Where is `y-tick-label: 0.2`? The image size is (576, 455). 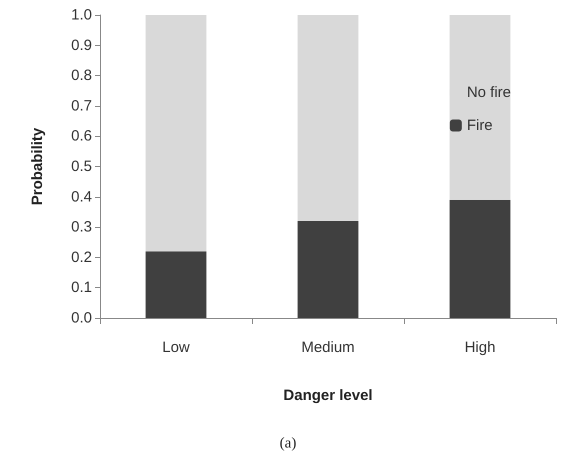
y-tick-label: 0.2 is located at coordinates (81, 257).